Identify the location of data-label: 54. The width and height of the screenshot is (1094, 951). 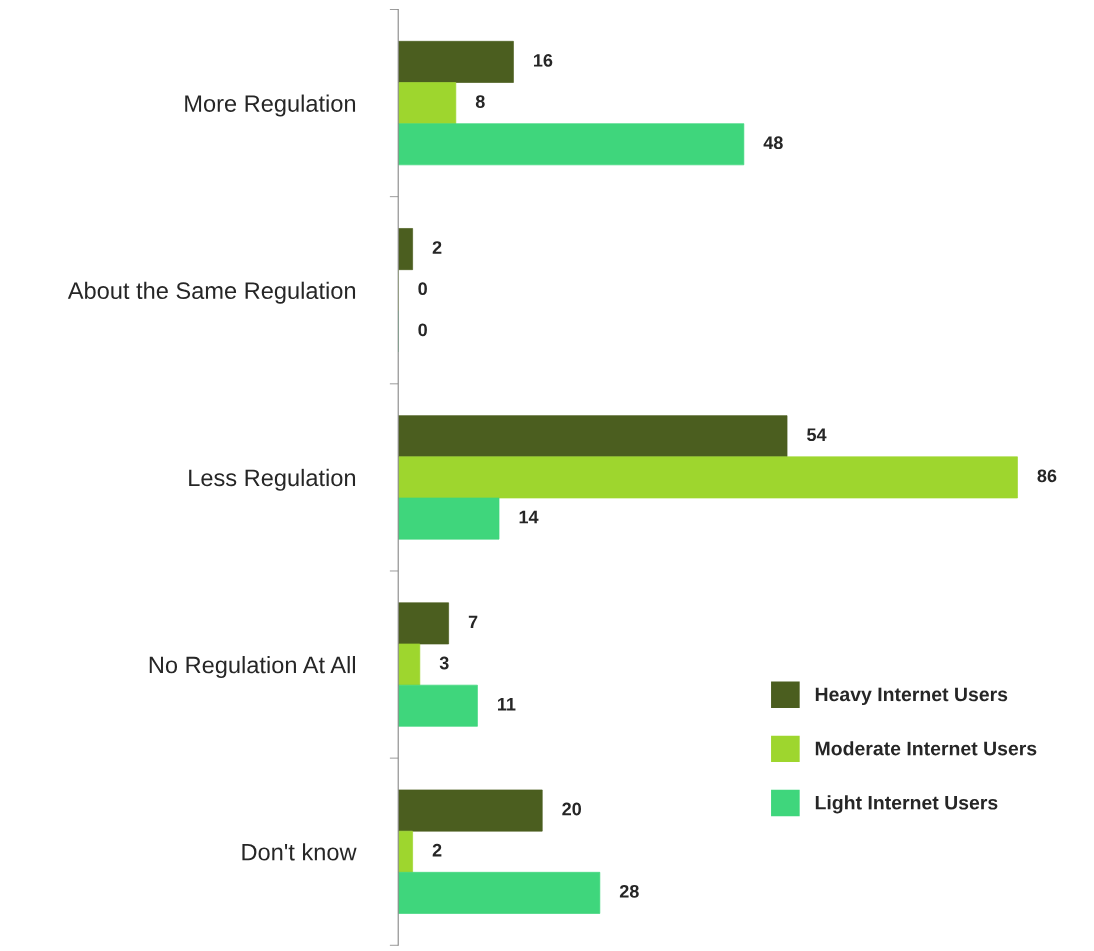
(817, 435).